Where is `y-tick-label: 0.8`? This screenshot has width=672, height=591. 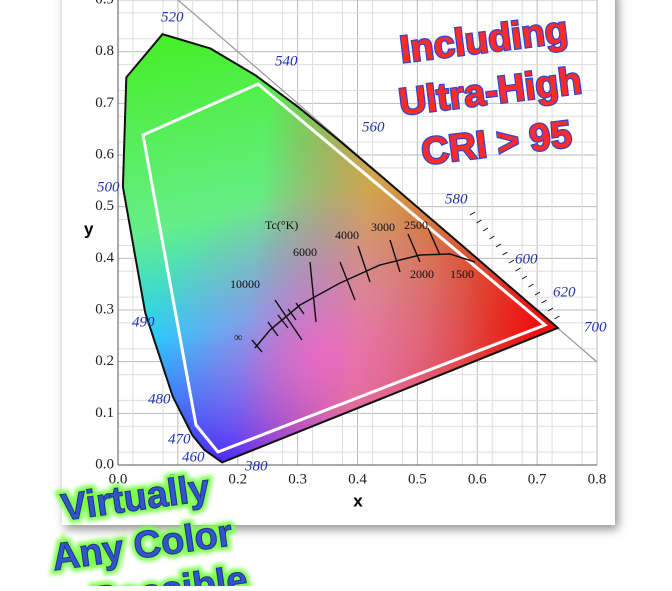 y-tick-label: 0.8 is located at coordinates (104, 51).